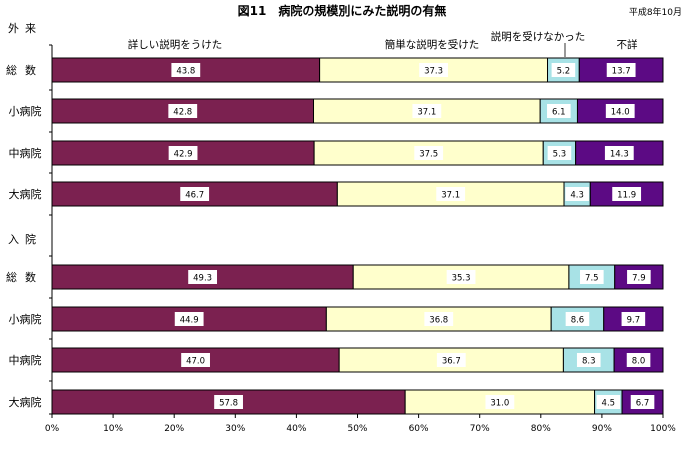 Image resolution: width=687 pixels, height=449 pixels. I want to click on data-label: 31.0, so click(499, 404).